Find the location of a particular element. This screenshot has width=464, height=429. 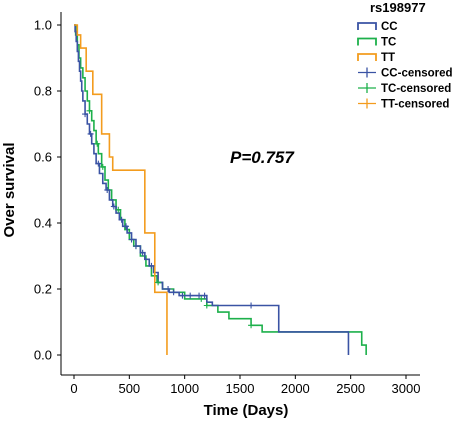

legend-label-tt-censored: TT-censored is located at coordinates (415, 105).